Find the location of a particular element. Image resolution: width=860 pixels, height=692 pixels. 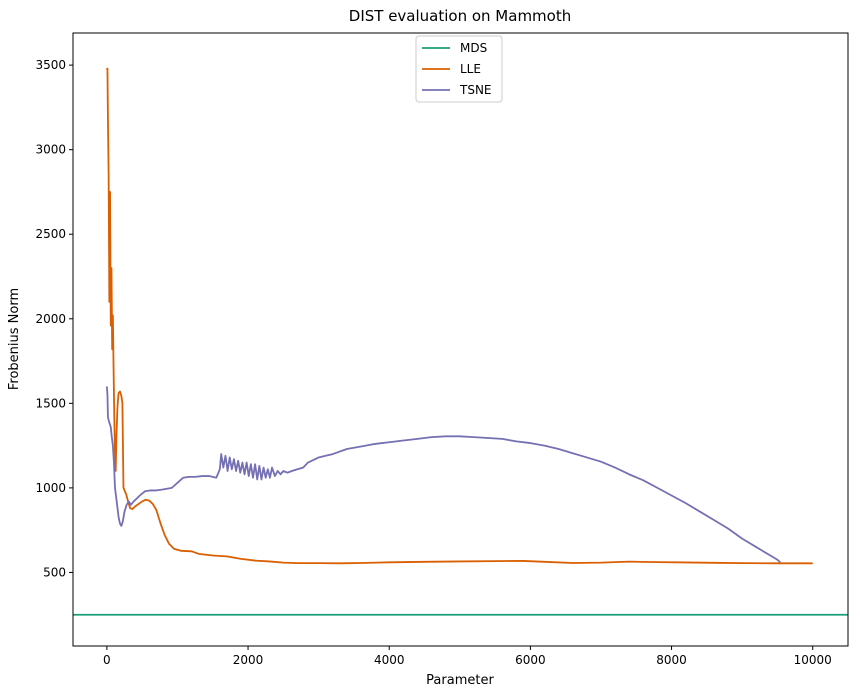

y-axis: 500 1000 1500 2000 2500 3000 3500 is located at coordinates (54, 318).